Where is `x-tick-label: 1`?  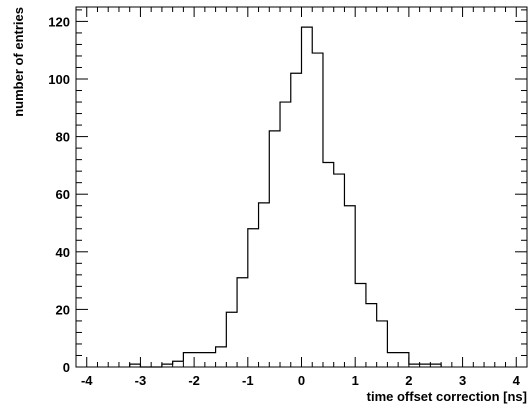 x-tick-label: 1 is located at coordinates (355, 380).